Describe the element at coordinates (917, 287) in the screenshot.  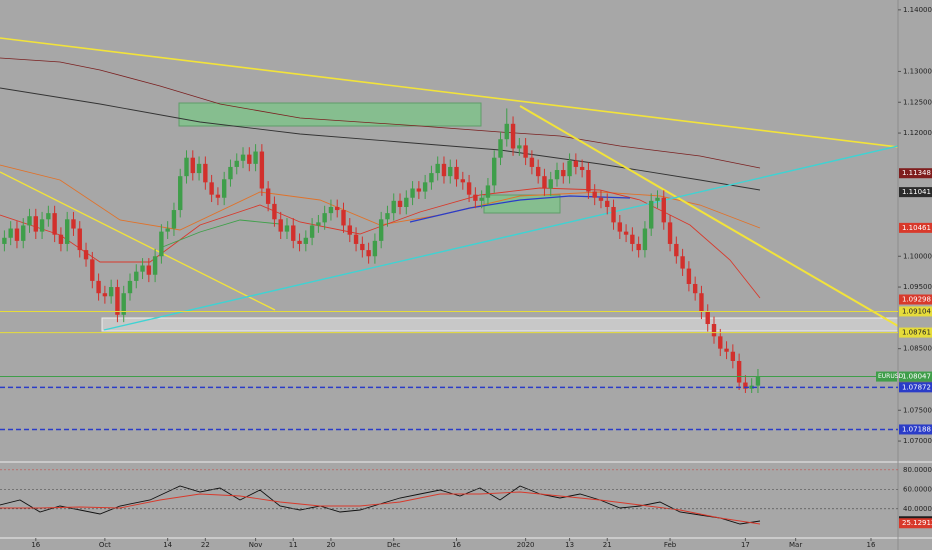
I see `y-tick-label: 1.09500` at that location.